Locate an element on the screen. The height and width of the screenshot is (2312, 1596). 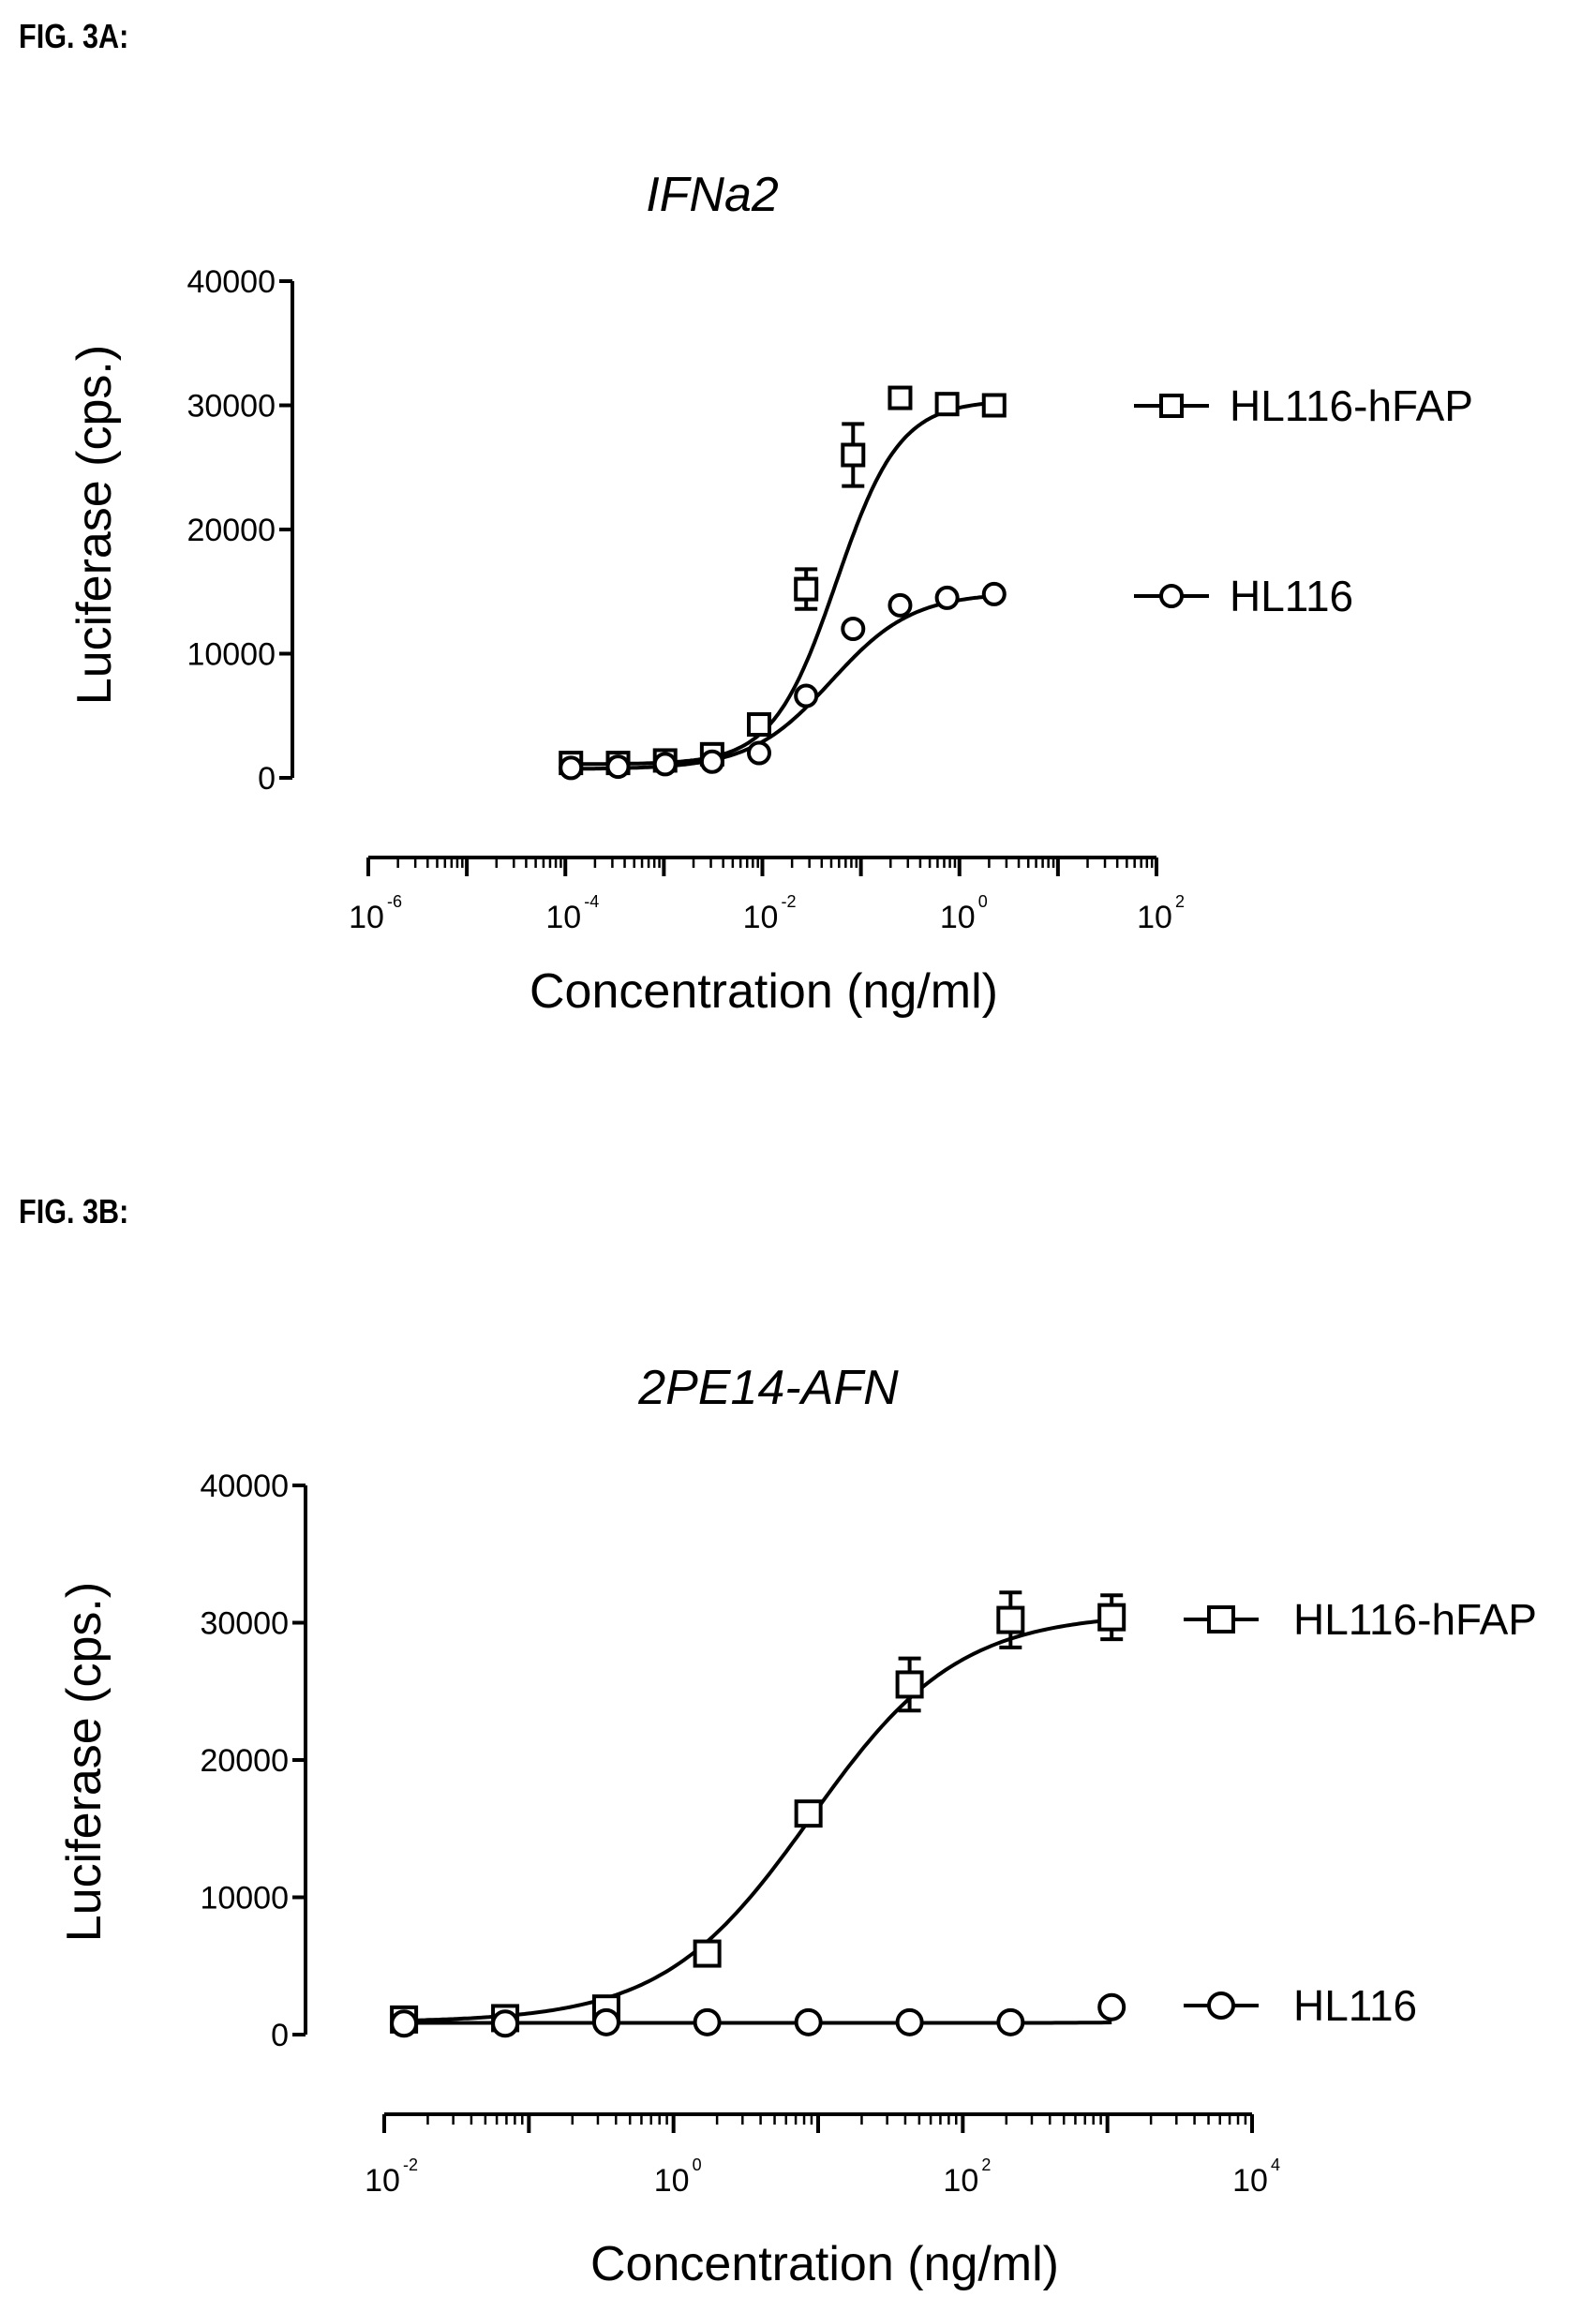
x-tick-exponent: 4 is located at coordinates (1275, 2164).